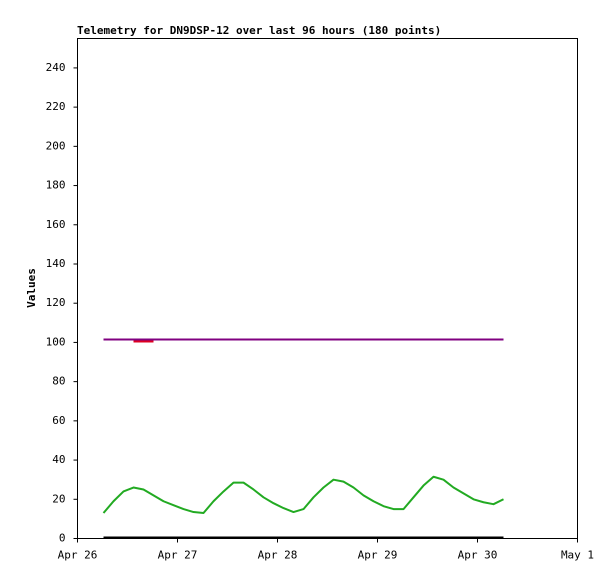  I want to click on y-tick-label: 180, so click(56, 185).